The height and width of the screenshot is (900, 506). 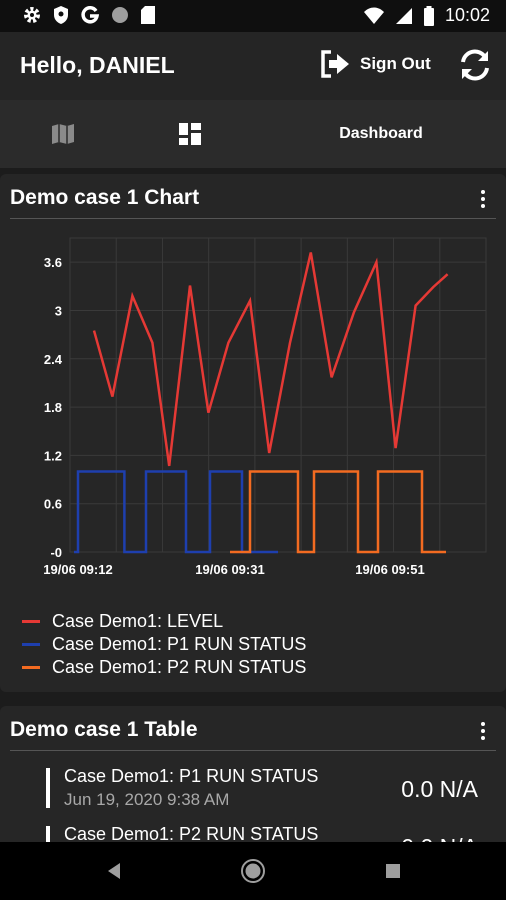 What do you see at coordinates (53, 262) in the screenshot?
I see `y-tick-label: 3.6` at bounding box center [53, 262].